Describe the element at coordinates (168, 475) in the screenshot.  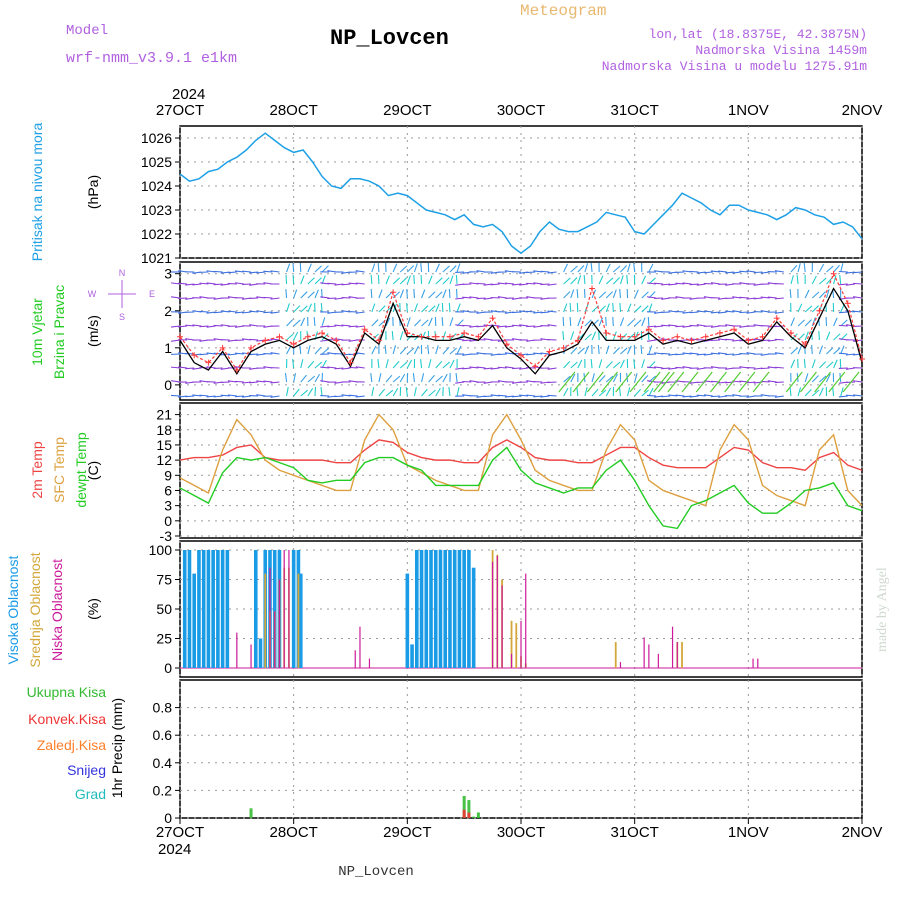
I see `temperature-ytick-label: 9` at that location.